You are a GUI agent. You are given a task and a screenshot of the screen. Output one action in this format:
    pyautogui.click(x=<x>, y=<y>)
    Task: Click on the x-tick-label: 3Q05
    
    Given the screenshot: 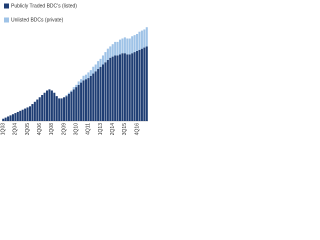 What is the action you would take?
    pyautogui.click(x=28, y=129)
    